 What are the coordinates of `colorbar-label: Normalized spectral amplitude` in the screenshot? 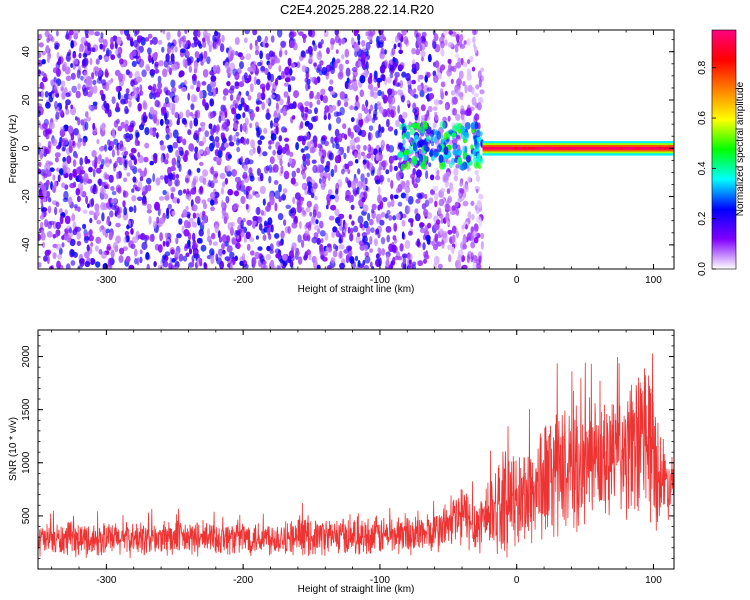 It's located at (740, 148).